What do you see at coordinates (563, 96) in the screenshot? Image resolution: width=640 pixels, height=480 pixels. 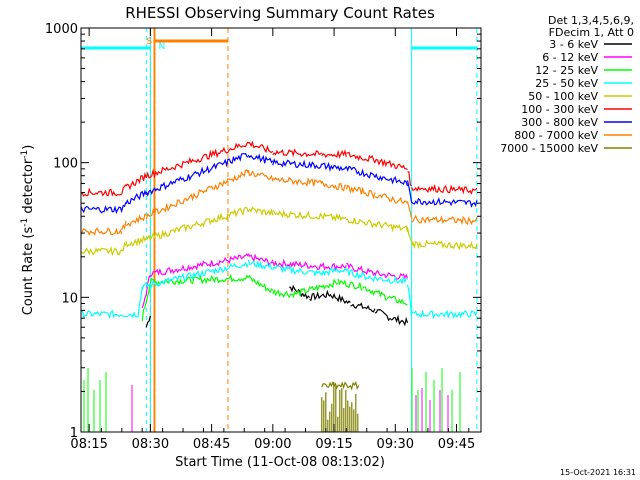 I see `legend-label: 50 - 100 keV` at bounding box center [563, 96].